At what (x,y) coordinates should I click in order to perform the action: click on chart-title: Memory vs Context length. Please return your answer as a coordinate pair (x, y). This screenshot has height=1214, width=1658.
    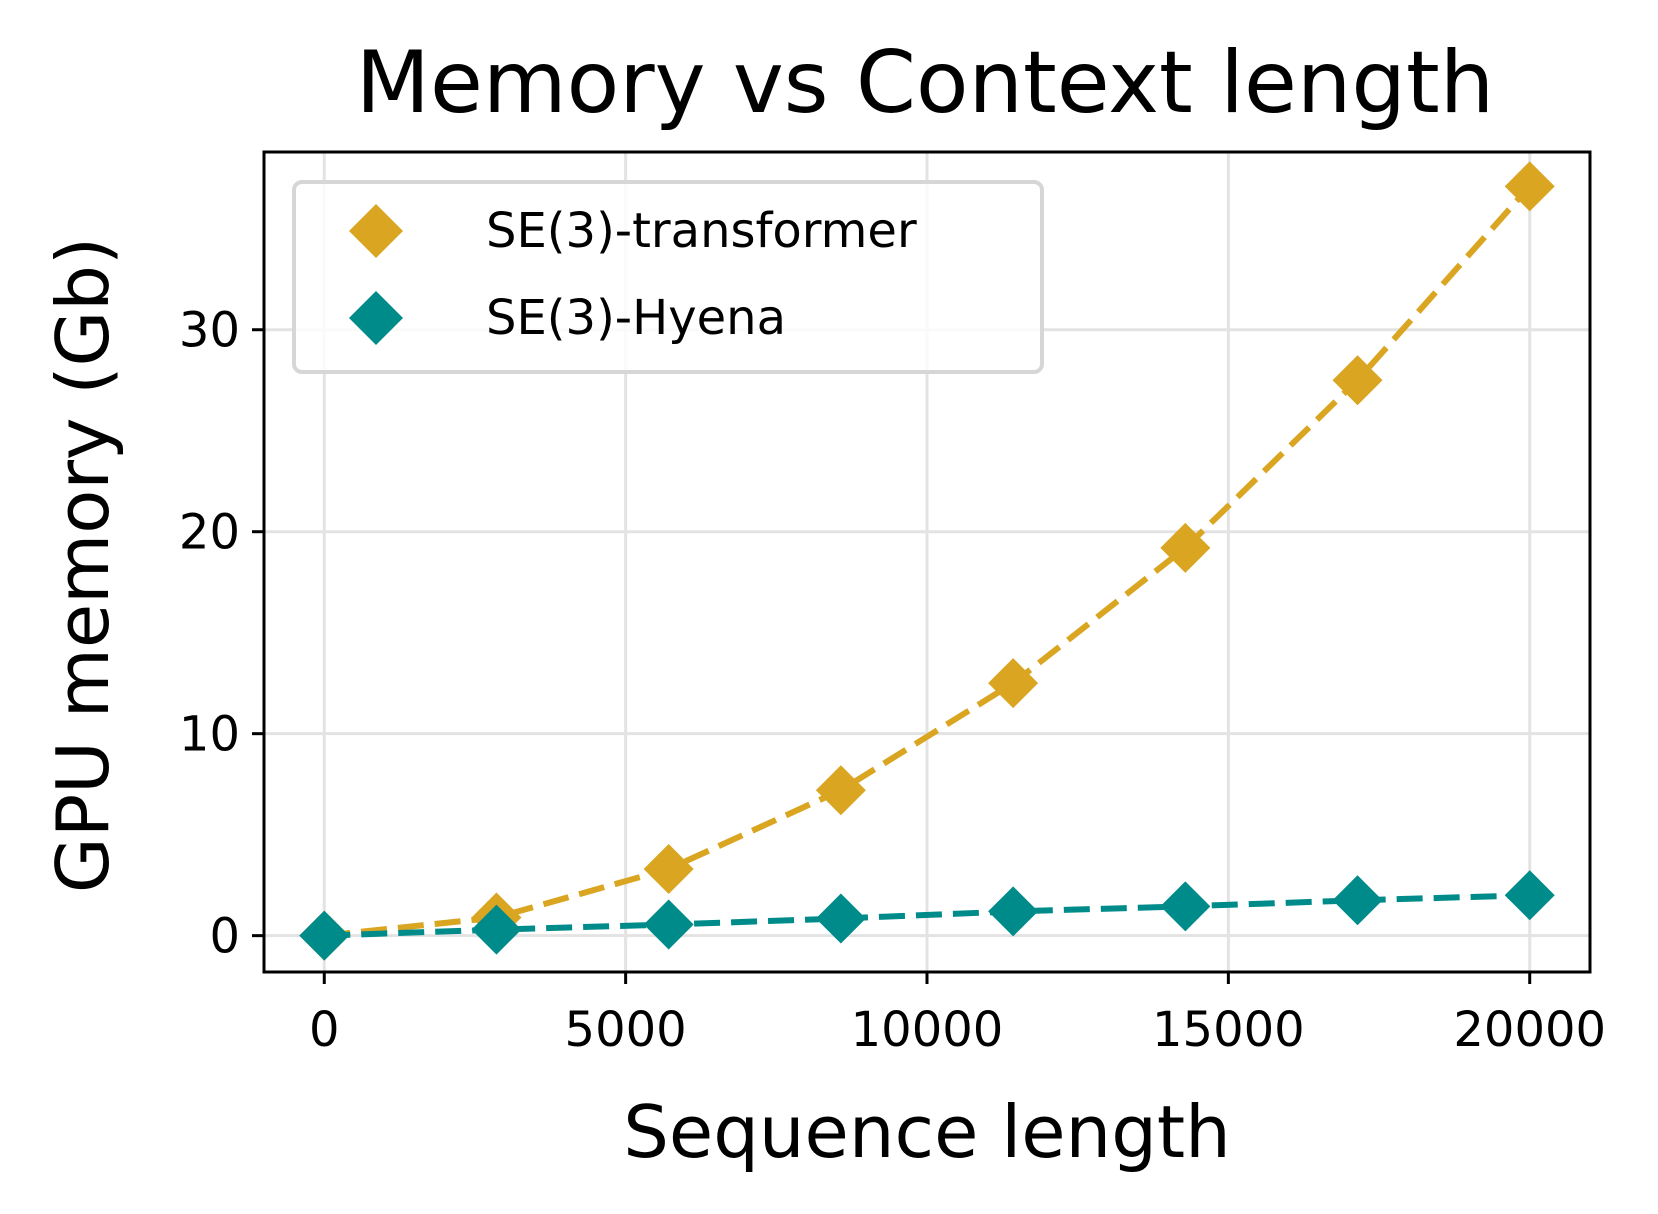
    Looking at the image, I should click on (925, 83).